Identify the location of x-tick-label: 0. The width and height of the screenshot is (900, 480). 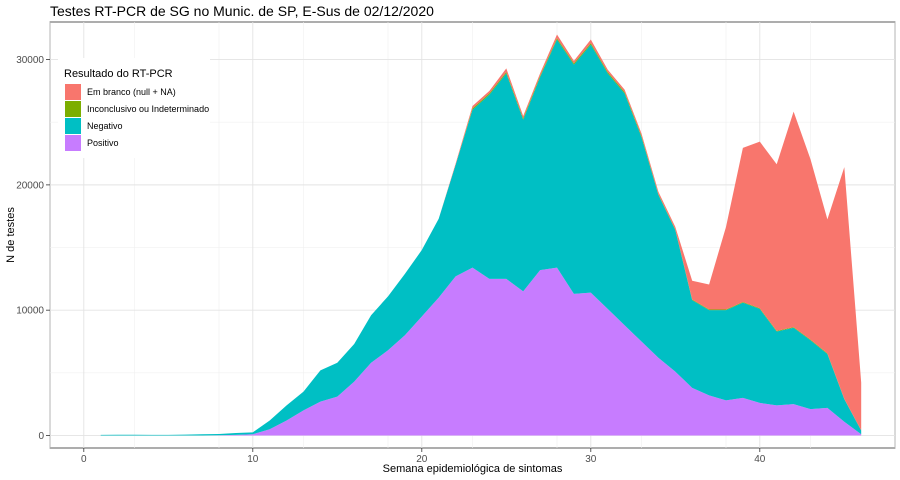
(84, 459).